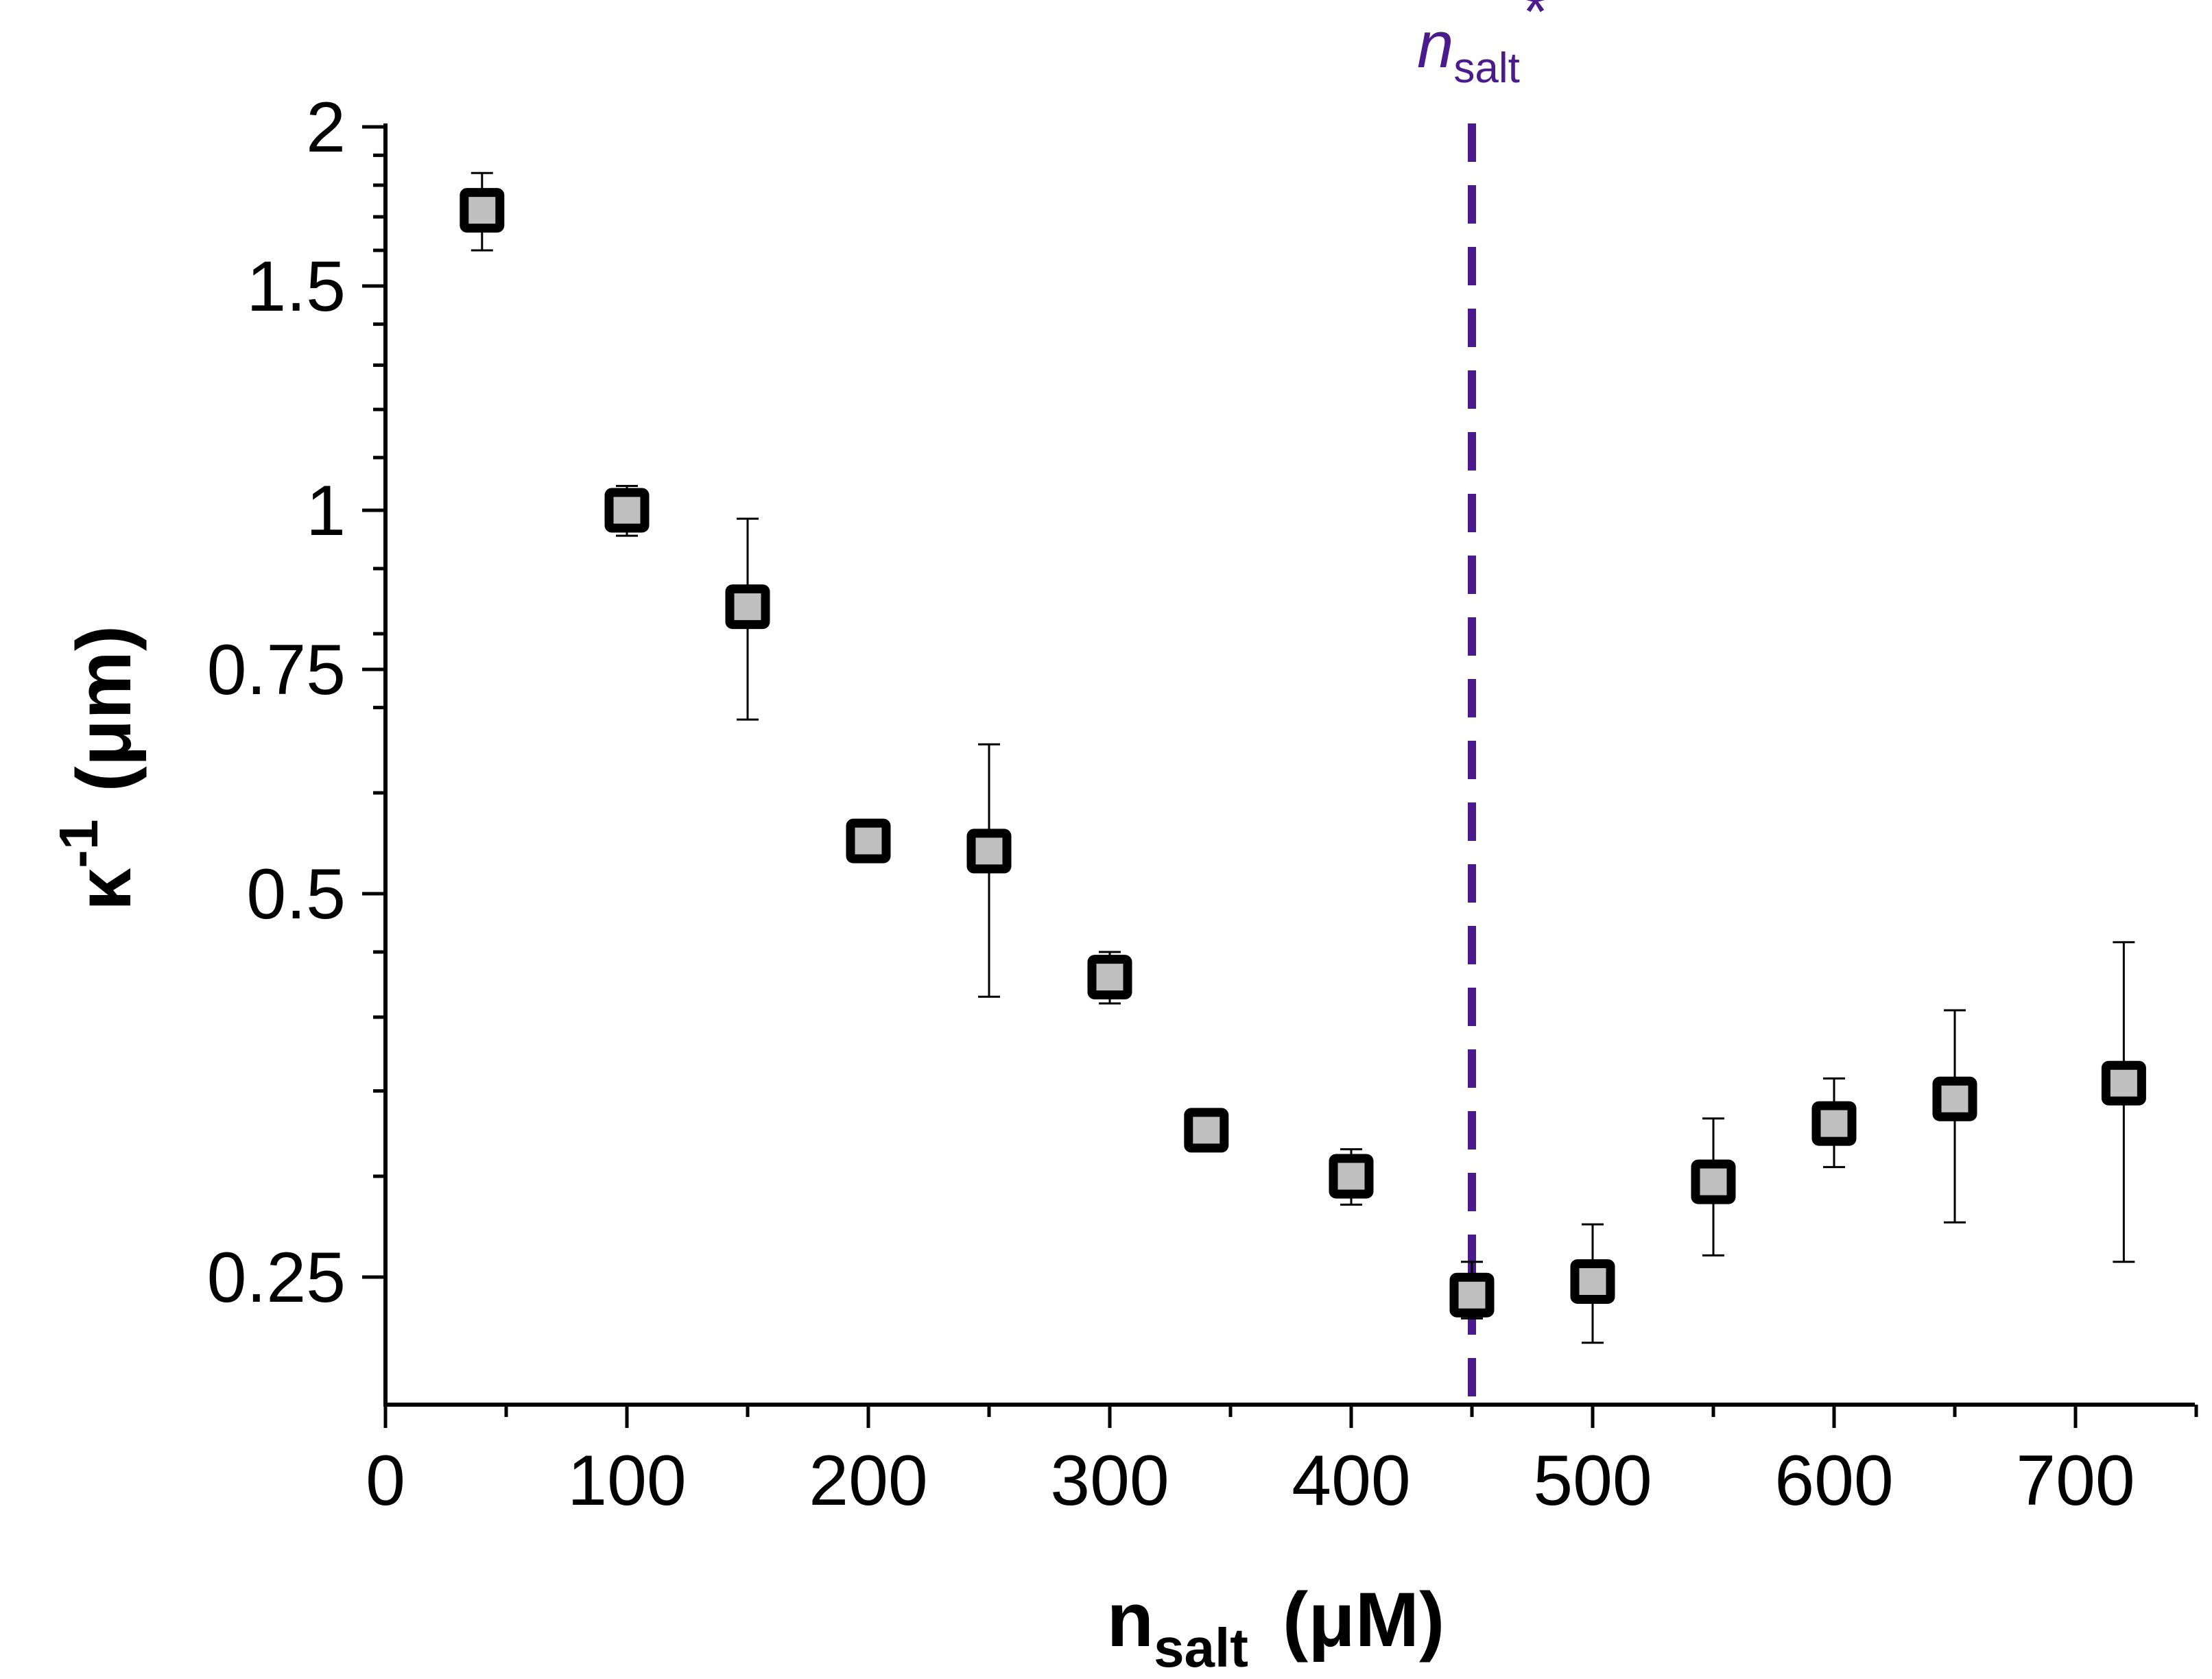 The image size is (2212, 1679). What do you see at coordinates (326, 128) in the screenshot?
I see `y-tick-label: 2` at bounding box center [326, 128].